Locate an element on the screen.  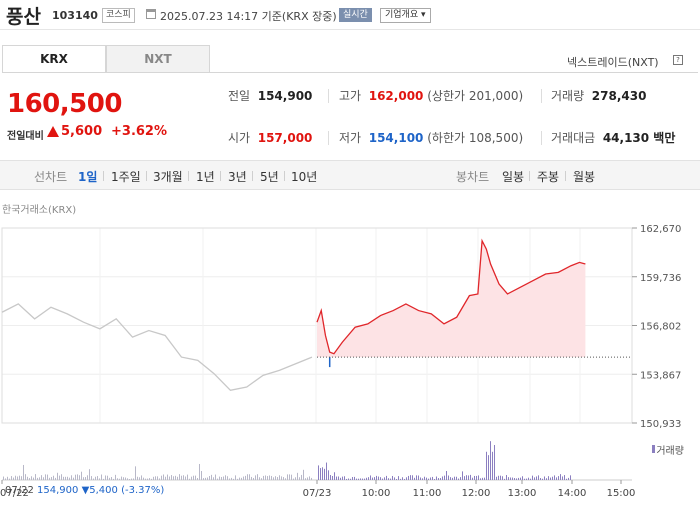
quote-datetime: 2025.07.23 14:17 기준(KRX 장중) is located at coordinates (248, 16).